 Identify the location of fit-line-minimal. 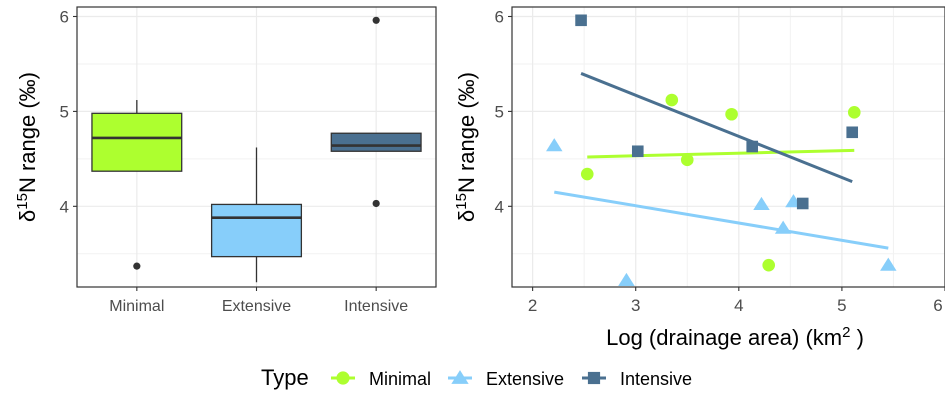
(721, 153).